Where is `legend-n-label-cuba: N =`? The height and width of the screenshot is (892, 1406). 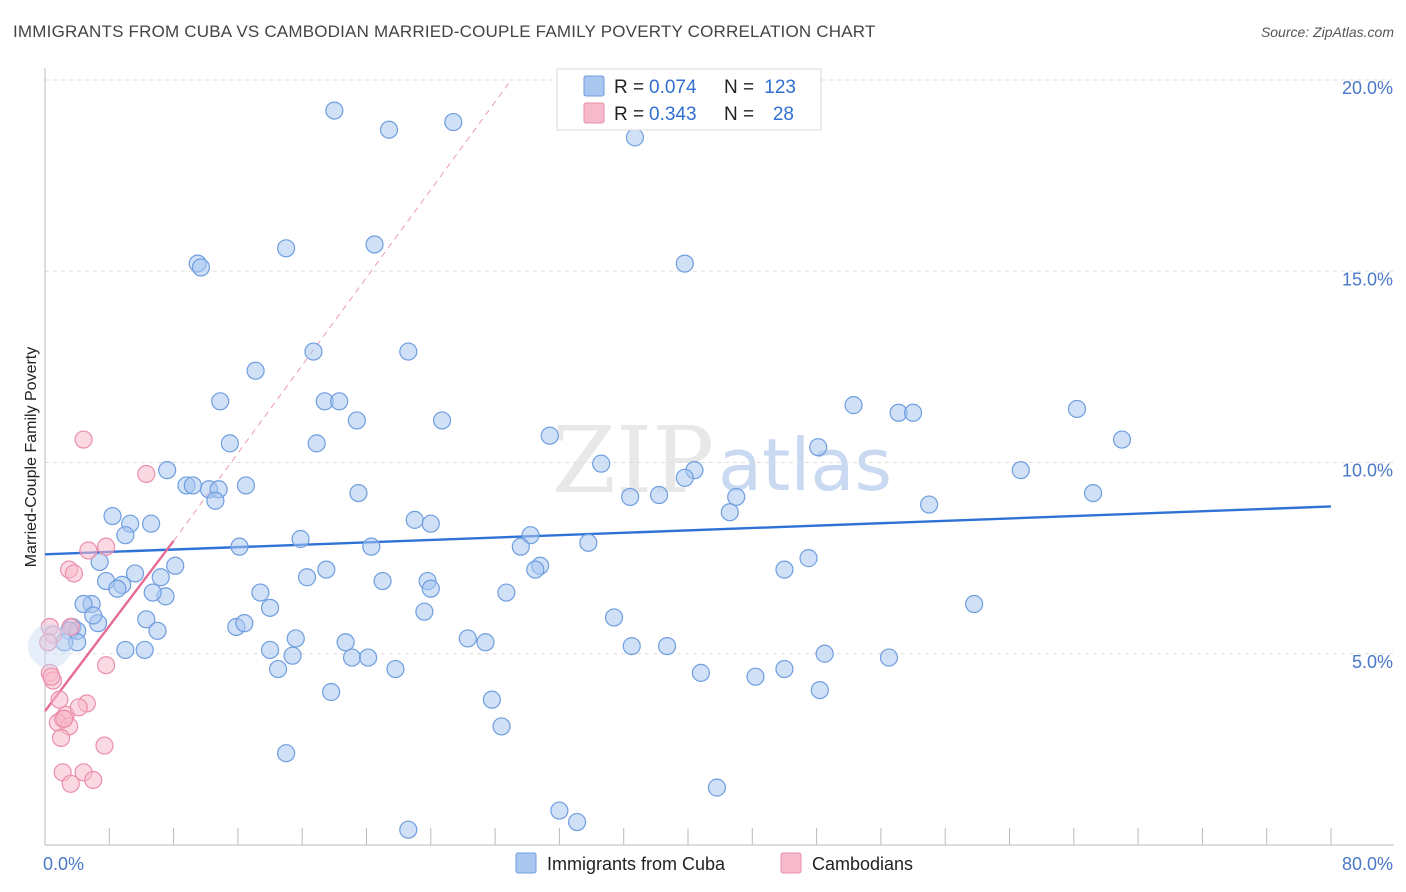
legend-n-label-cuba: N = is located at coordinates (739, 87).